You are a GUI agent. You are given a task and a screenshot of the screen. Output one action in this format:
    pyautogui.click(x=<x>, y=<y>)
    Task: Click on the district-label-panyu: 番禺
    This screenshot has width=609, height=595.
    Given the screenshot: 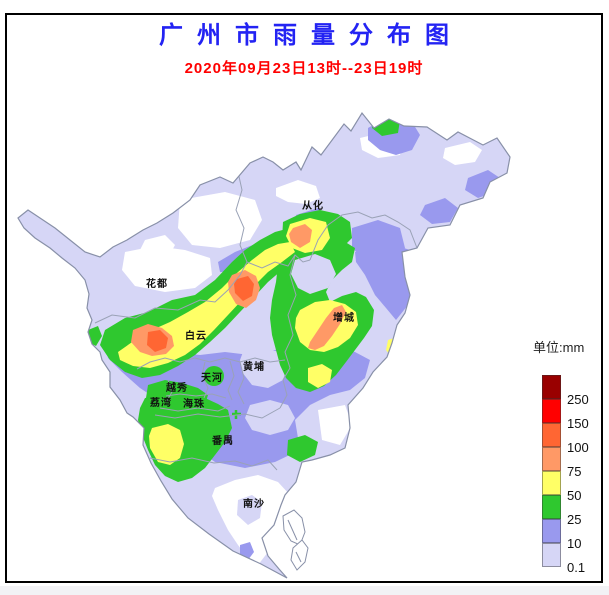 What is the action you would take?
    pyautogui.click(x=222, y=440)
    